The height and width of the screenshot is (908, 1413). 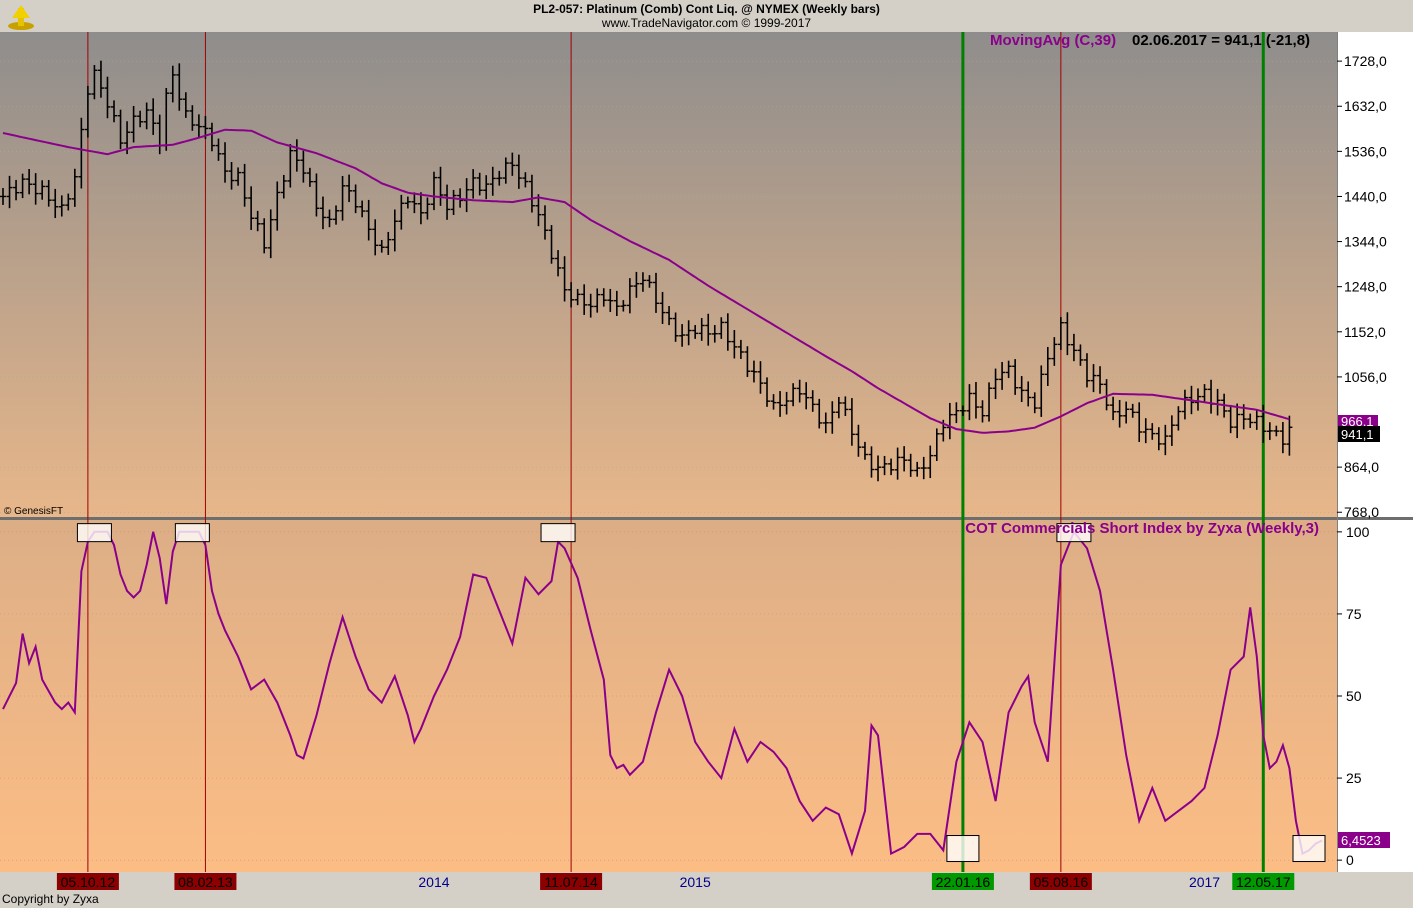 I want to click on watermark-label: © GenesisFT, so click(x=33, y=511).